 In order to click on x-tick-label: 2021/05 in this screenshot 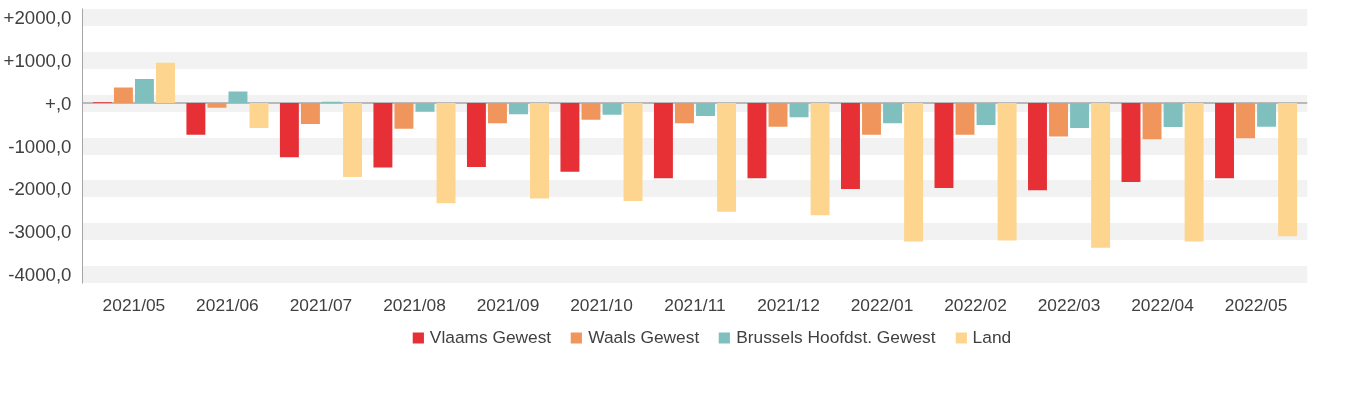, I will do `click(134, 304)`.